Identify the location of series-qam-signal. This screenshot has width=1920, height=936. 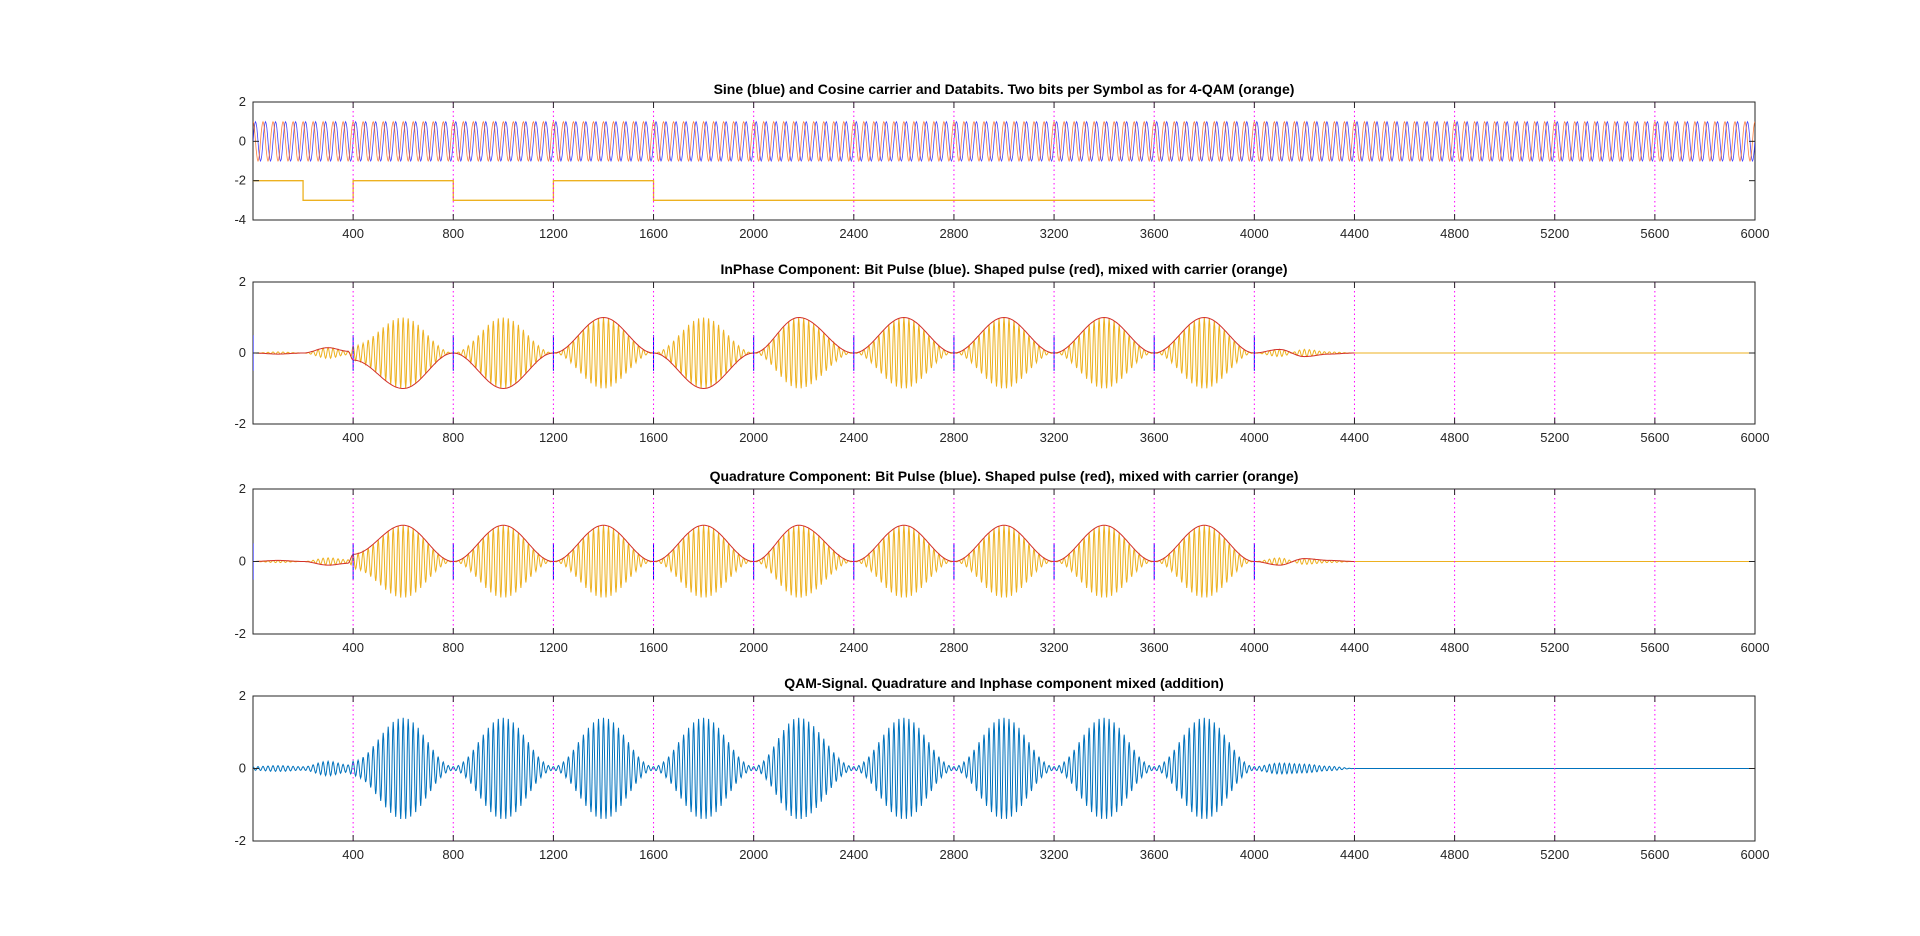
(1004, 768).